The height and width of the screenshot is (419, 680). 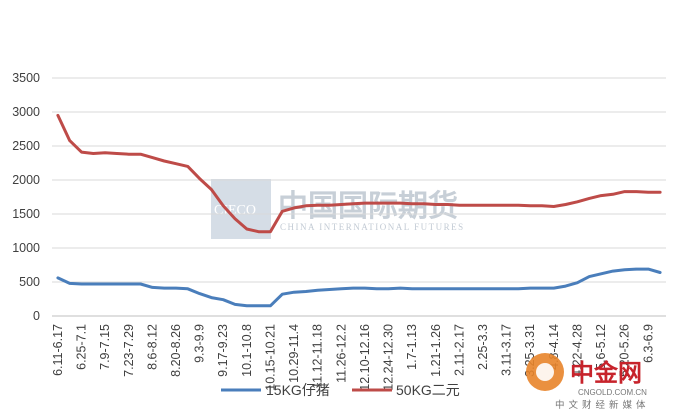 I want to click on x-tick-label: 5.20-5.26, so click(x=625, y=350).